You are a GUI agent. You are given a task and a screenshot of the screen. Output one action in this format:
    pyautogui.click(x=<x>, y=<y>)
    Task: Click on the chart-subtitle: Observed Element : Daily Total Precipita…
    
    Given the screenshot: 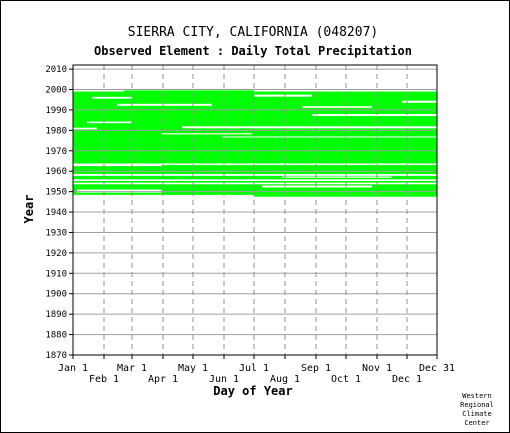 What is the action you would take?
    pyautogui.click(x=253, y=51)
    